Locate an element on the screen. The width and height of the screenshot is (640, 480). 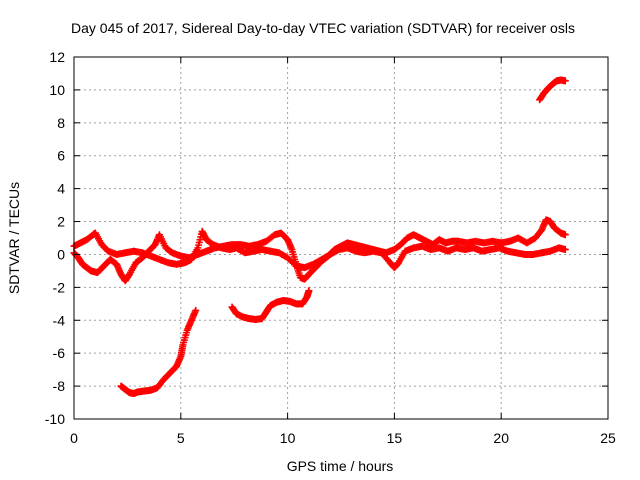
y-tick-label: 10 is located at coordinates (57, 90).